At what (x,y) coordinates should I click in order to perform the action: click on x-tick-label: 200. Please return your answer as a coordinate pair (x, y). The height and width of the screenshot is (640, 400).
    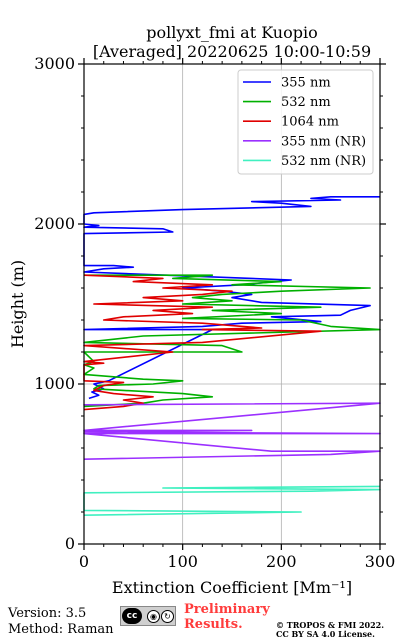
    Looking at the image, I should click on (281, 561).